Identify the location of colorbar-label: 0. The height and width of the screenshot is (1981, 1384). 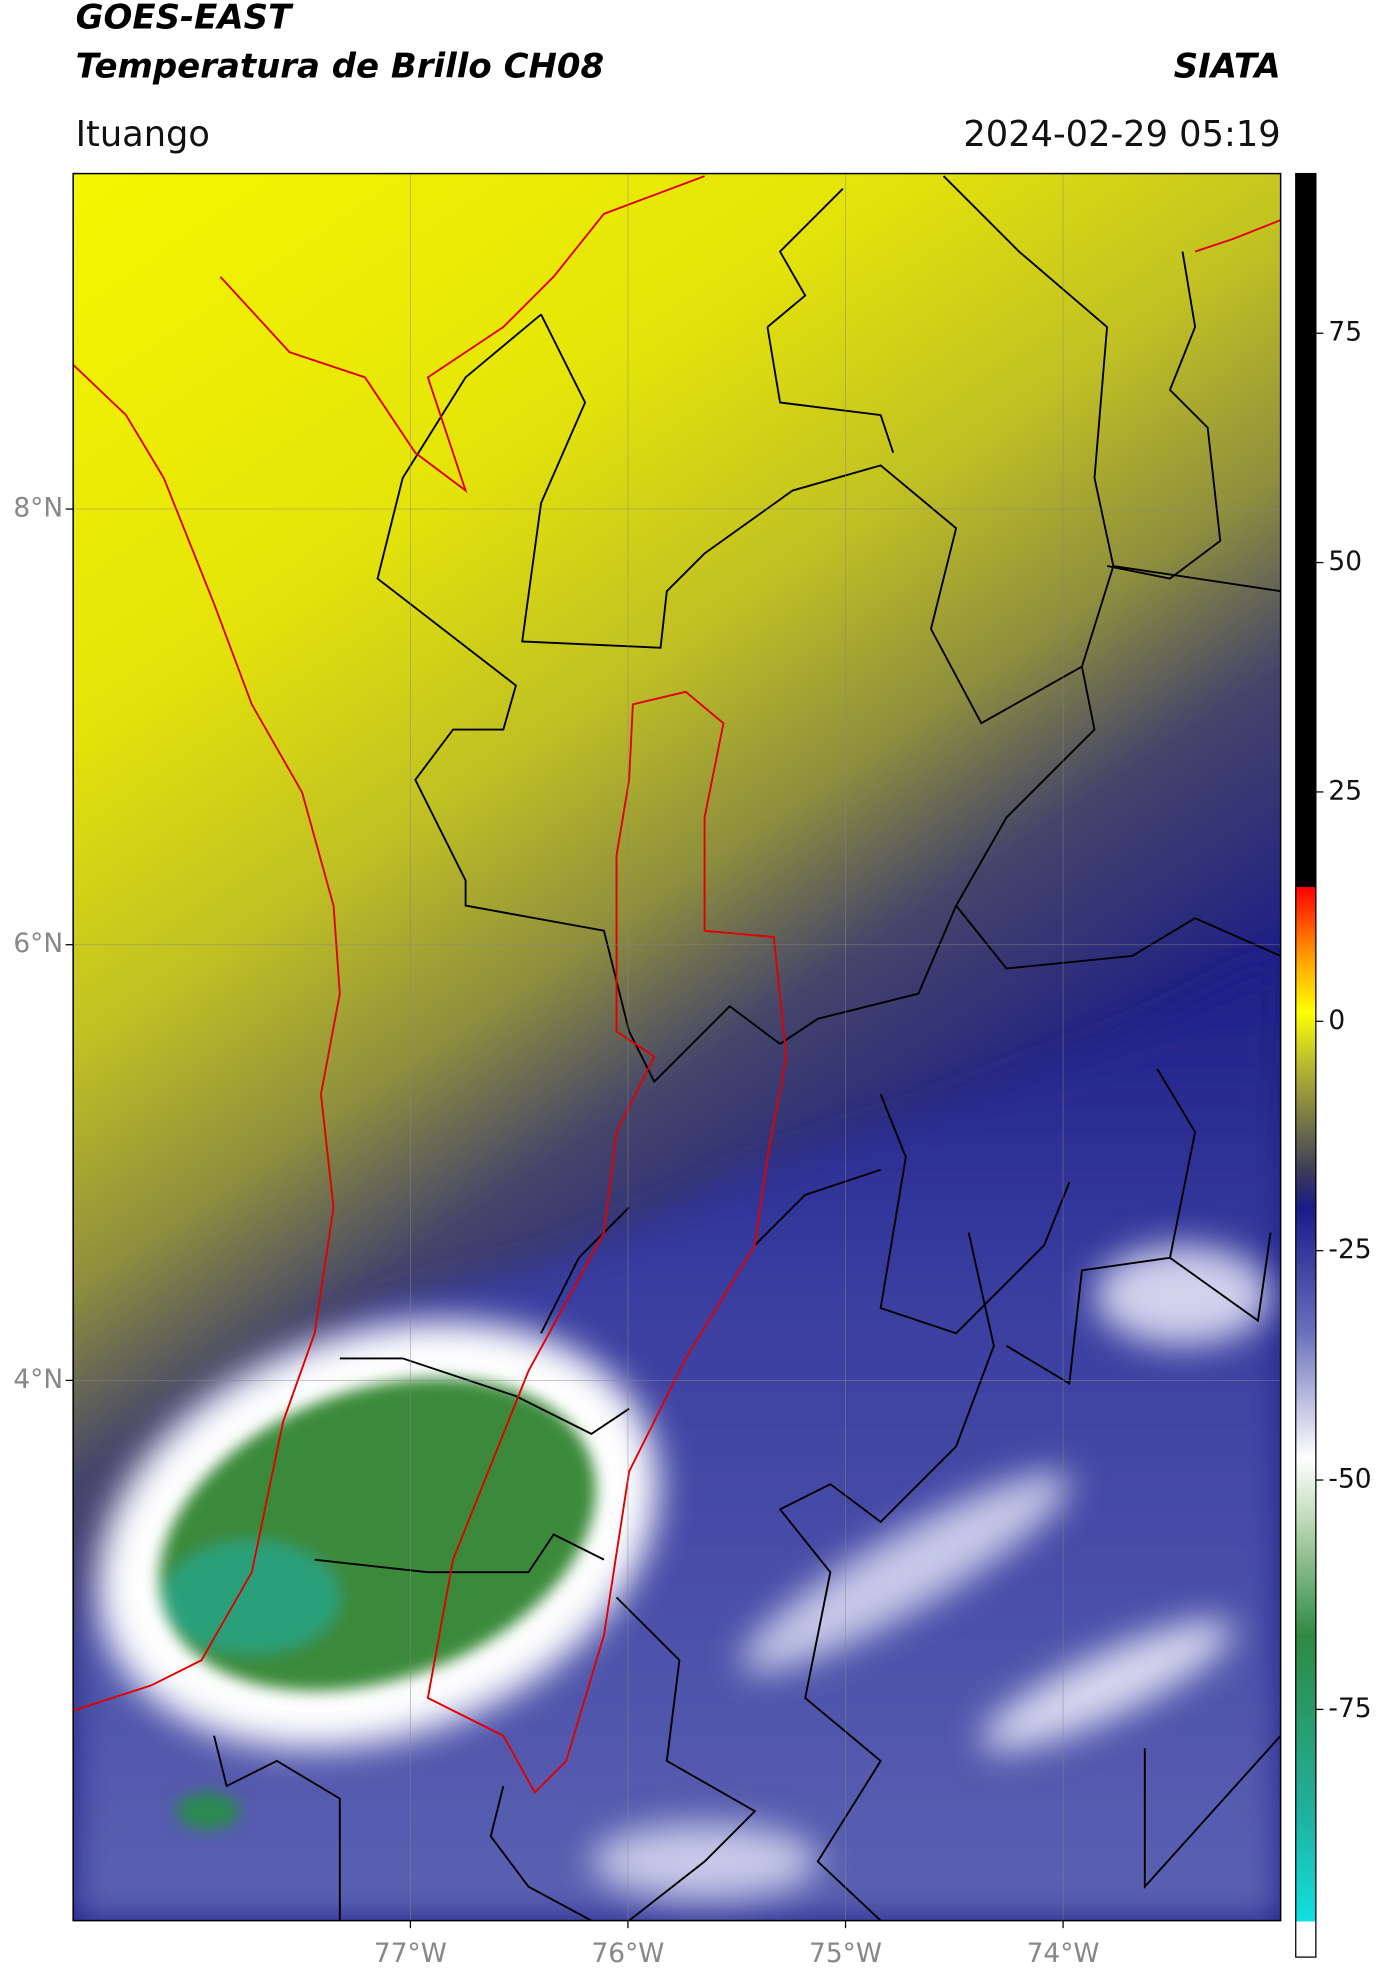
(1336, 1020).